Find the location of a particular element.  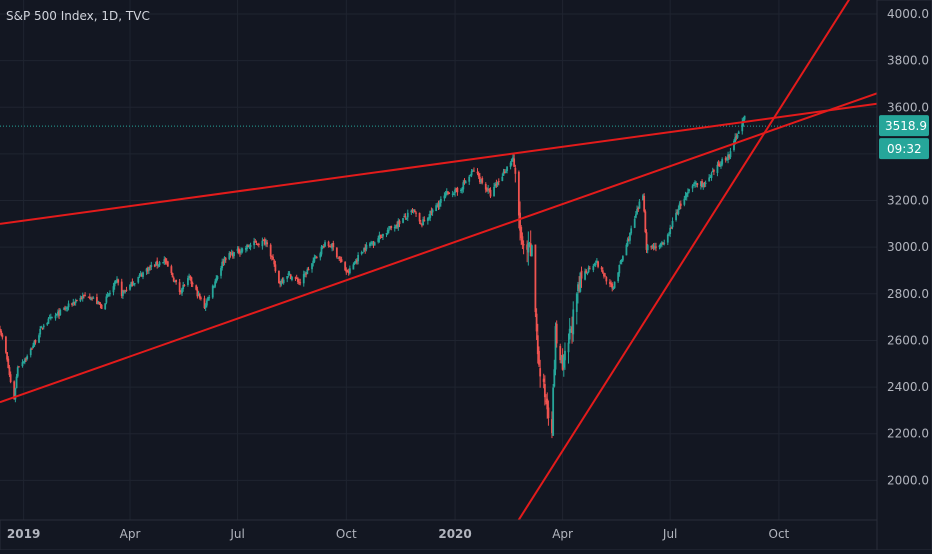

last-price-badge is located at coordinates (904, 126).